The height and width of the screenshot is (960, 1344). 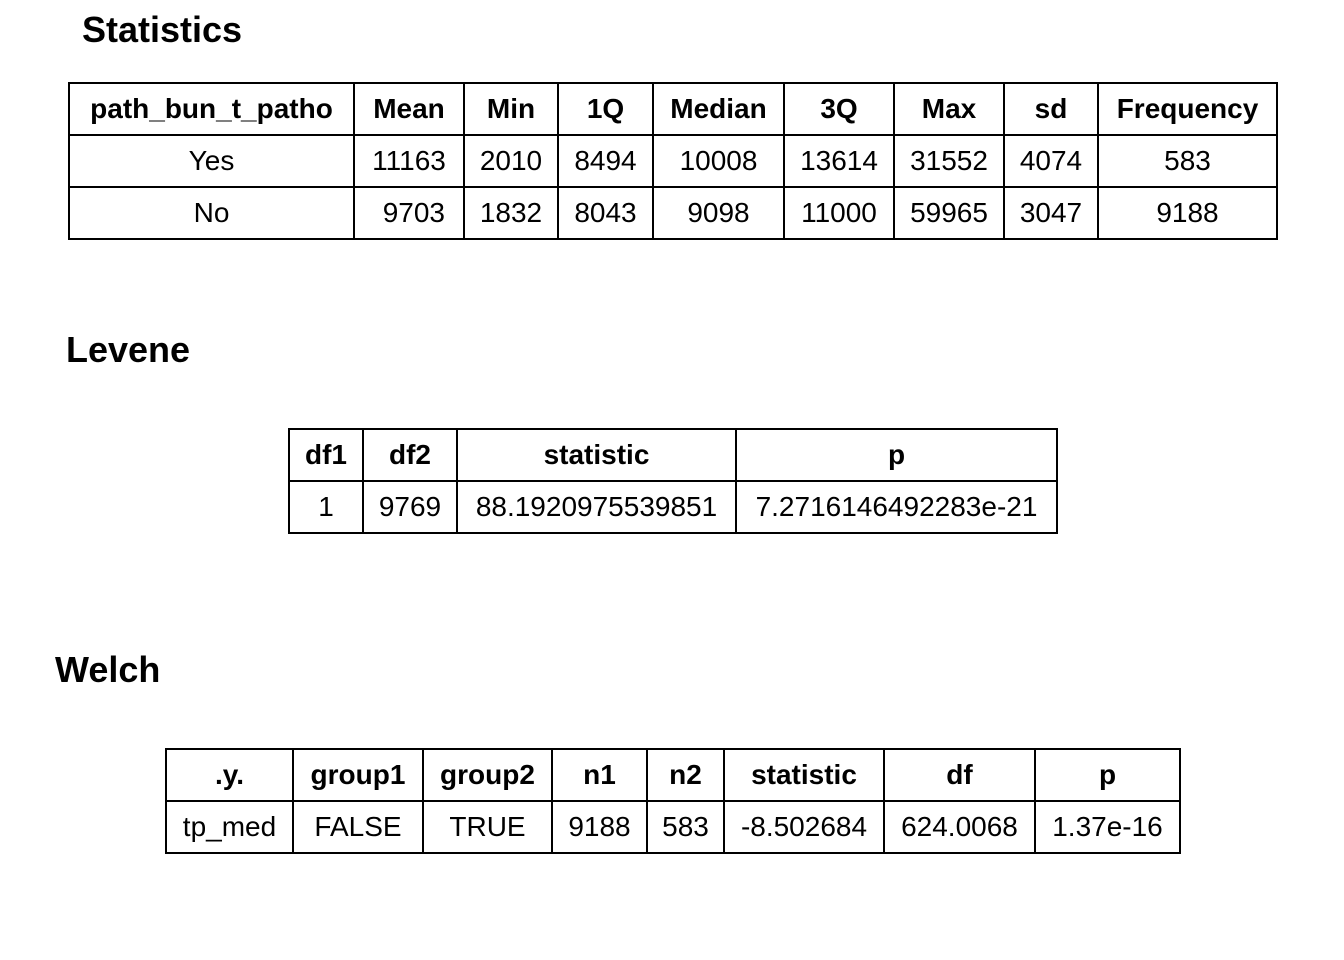 What do you see at coordinates (949, 161) in the screenshot?
I see `table-cell: 31552` at bounding box center [949, 161].